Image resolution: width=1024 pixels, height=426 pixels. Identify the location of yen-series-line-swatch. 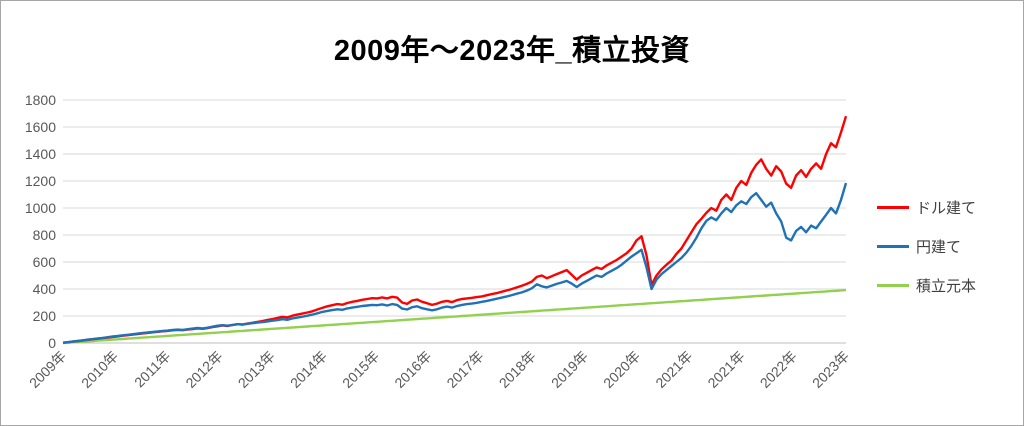
(893, 246).